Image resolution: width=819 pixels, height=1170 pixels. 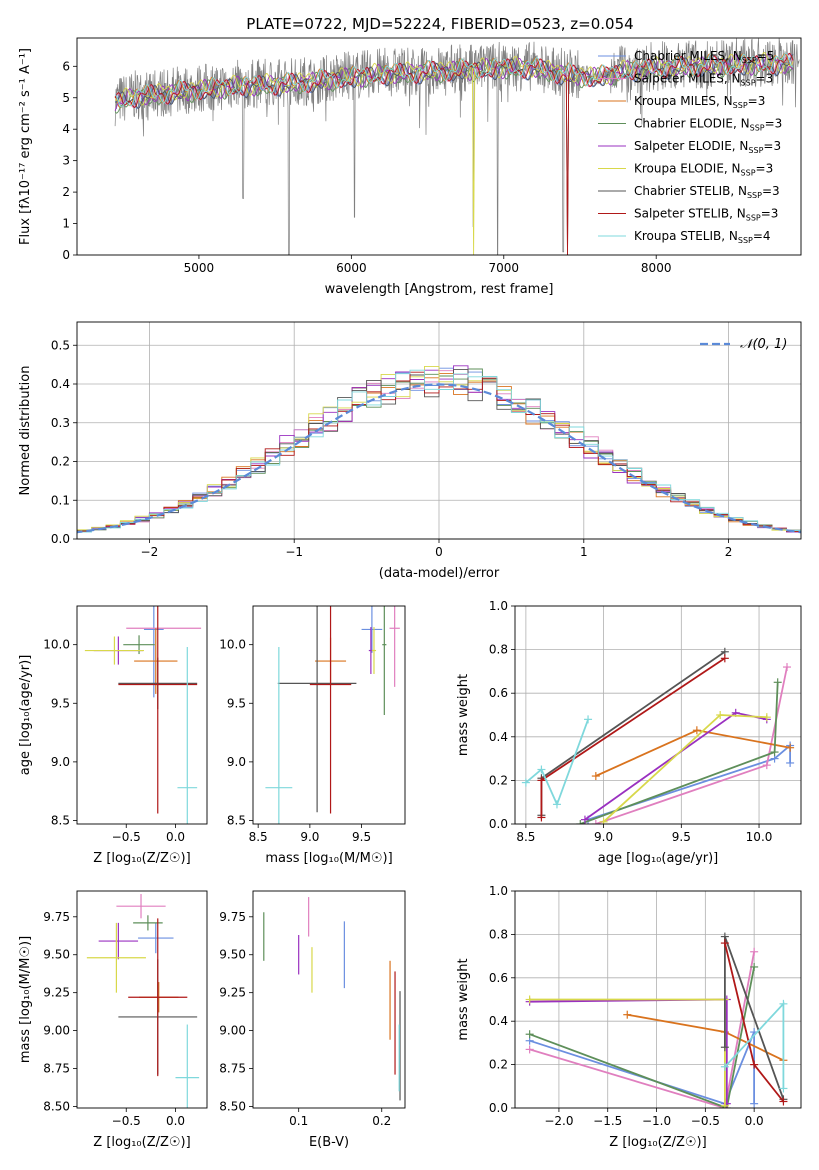 What do you see at coordinates (658, 858) in the screenshot?
I see `mass_weight_vs_age-xlabel: age [log₁₀(age/yr)]` at bounding box center [658, 858].